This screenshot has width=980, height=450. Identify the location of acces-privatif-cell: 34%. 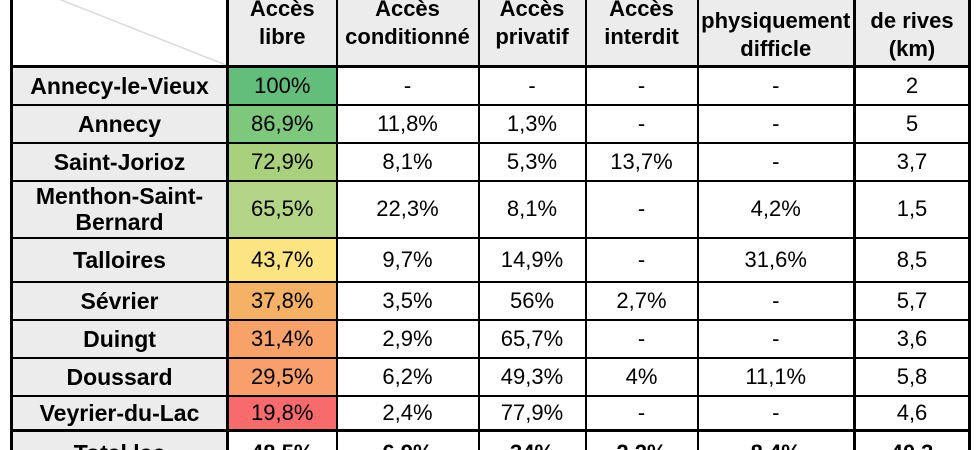
(532, 439).